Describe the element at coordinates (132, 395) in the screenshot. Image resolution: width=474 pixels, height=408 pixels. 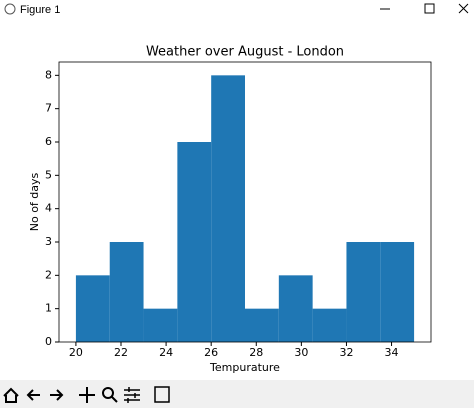
I see `configure-button` at that location.